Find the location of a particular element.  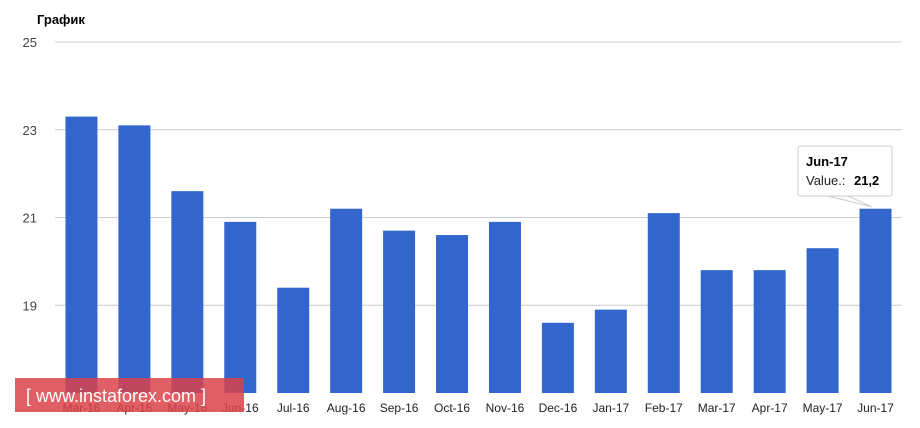

y-axis-ticks: 19 21 23 25 is located at coordinates (30, 174).